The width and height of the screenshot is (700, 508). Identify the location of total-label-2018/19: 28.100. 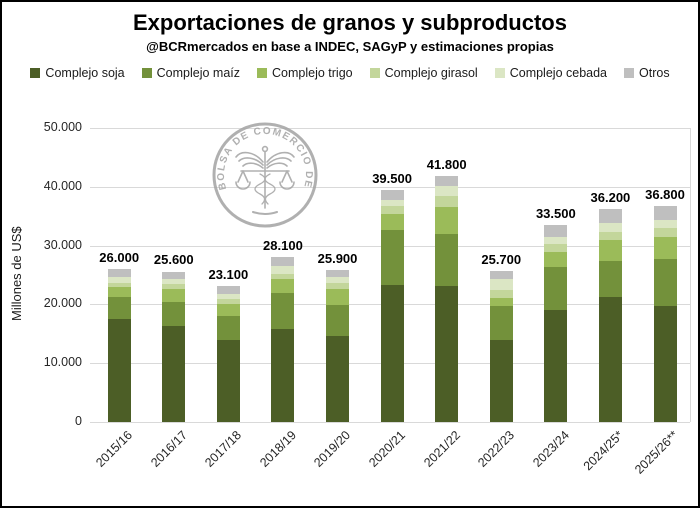
(283, 245).